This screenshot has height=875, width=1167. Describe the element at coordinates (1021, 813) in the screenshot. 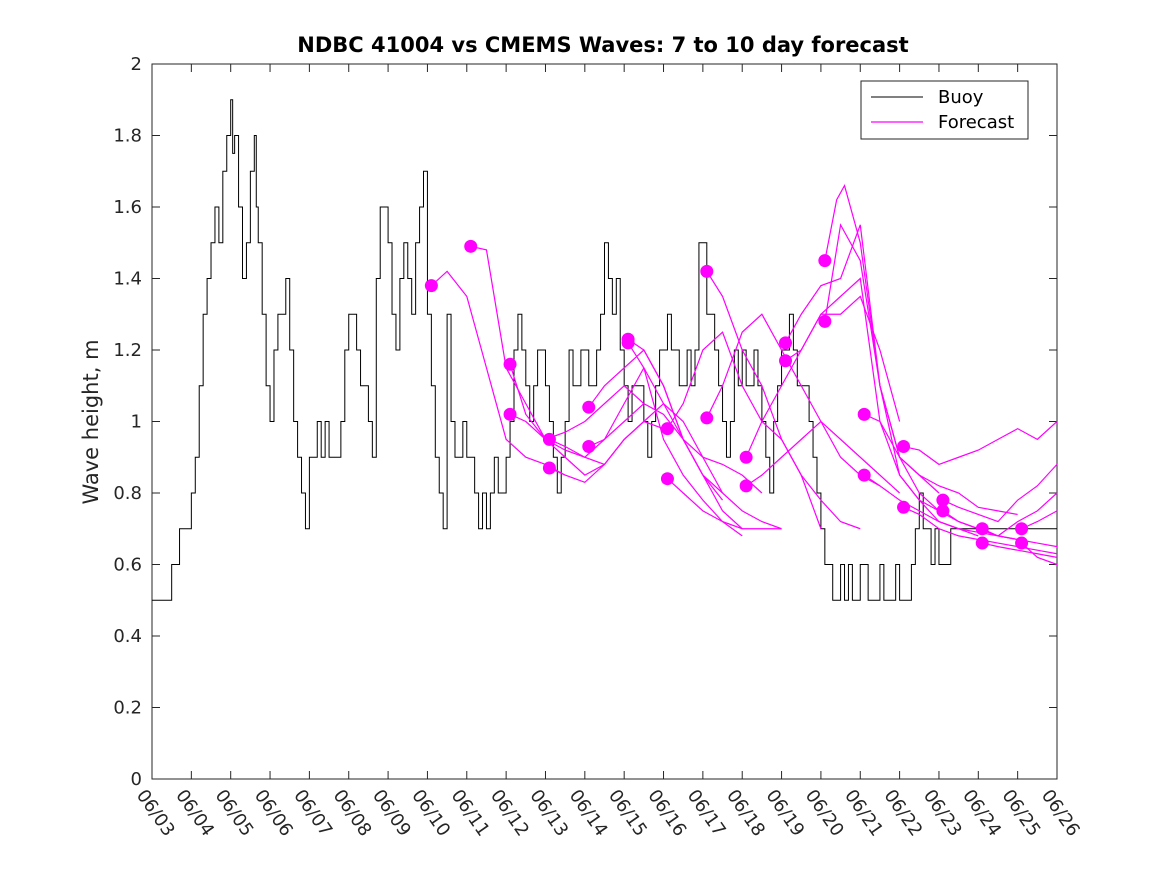

I see `x-tick-label: 06/25` at that location.